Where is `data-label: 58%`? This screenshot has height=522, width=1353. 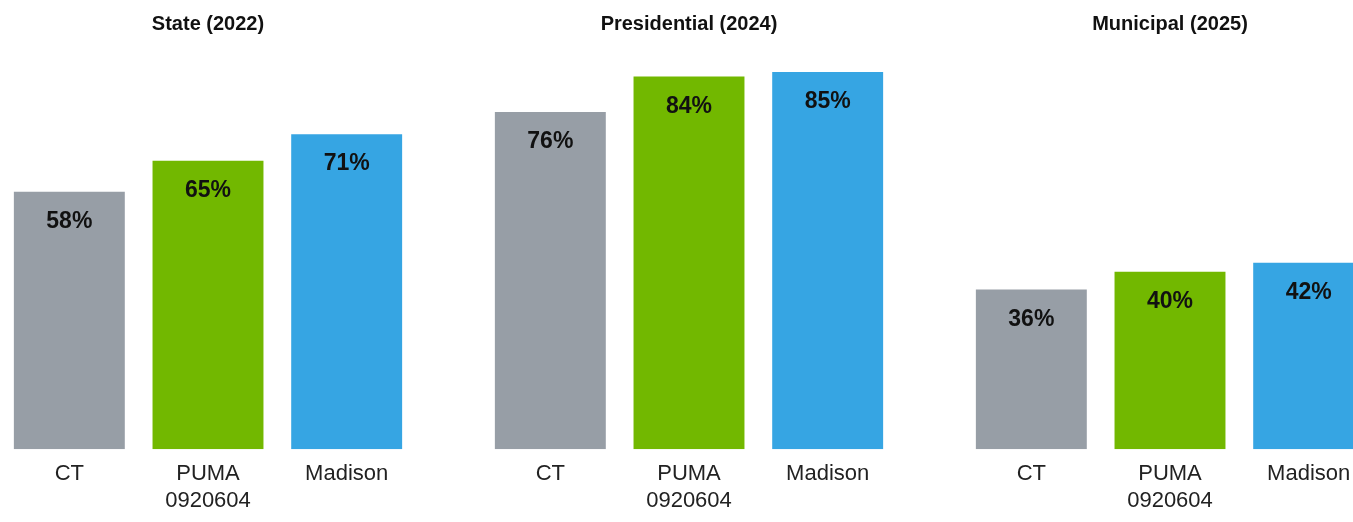
data-label: 58% is located at coordinates (69, 220).